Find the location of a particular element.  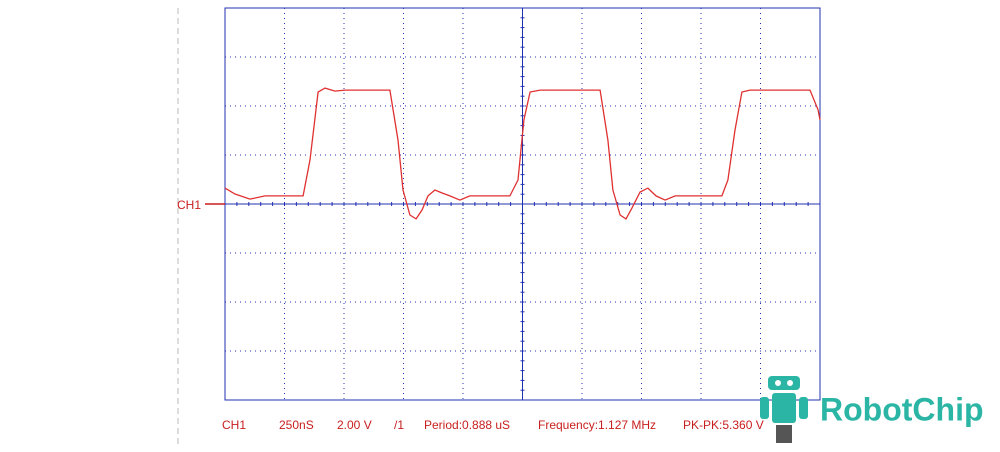

status-period: Period:0.888 uS is located at coordinates (467, 425).